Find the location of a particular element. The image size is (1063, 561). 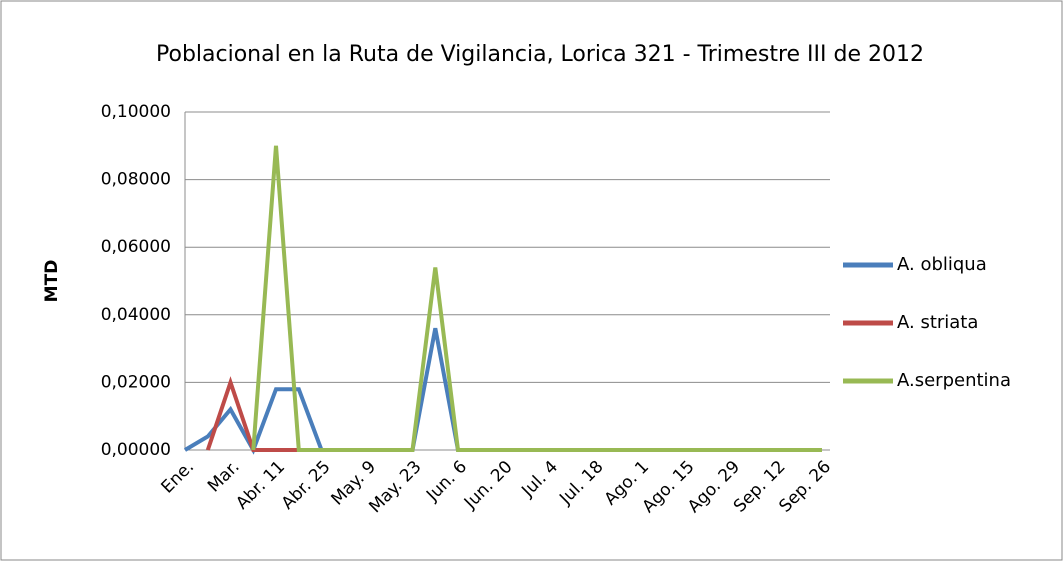

y-tick-label: 0,10000 is located at coordinates (136, 112).